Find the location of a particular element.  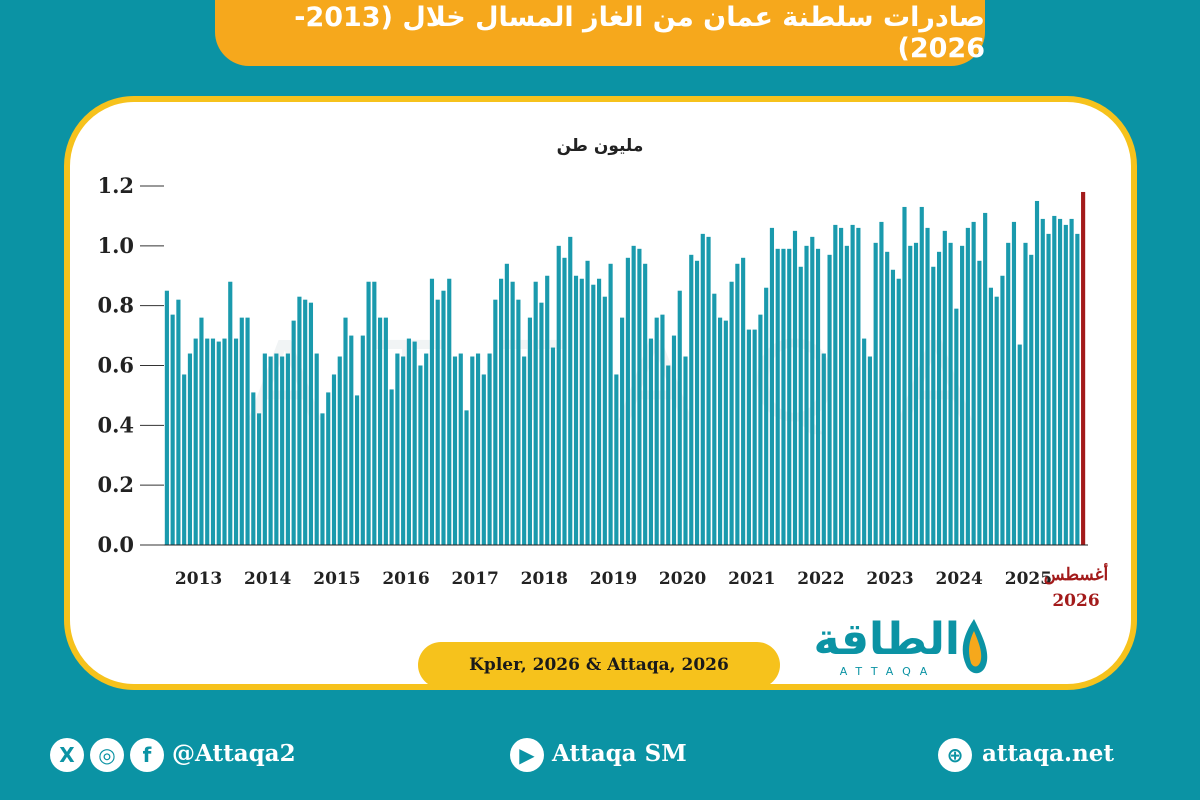

attaqa-logo: الطاقة ATTAQA is located at coordinates (900, 650).